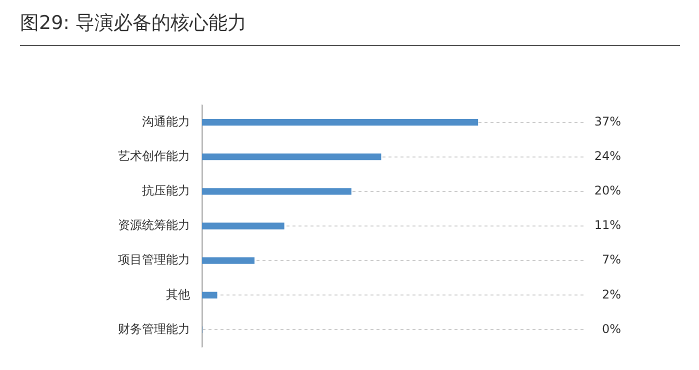  Describe the element at coordinates (154, 225) in the screenshot. I see `y-tick-label: 资源统筹能力` at that location.